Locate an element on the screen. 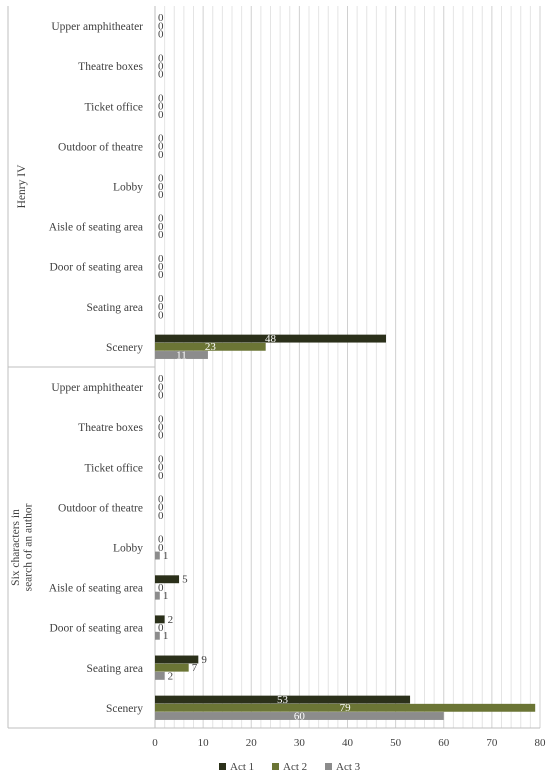  x-tick-label: 80 is located at coordinates (541, 743).